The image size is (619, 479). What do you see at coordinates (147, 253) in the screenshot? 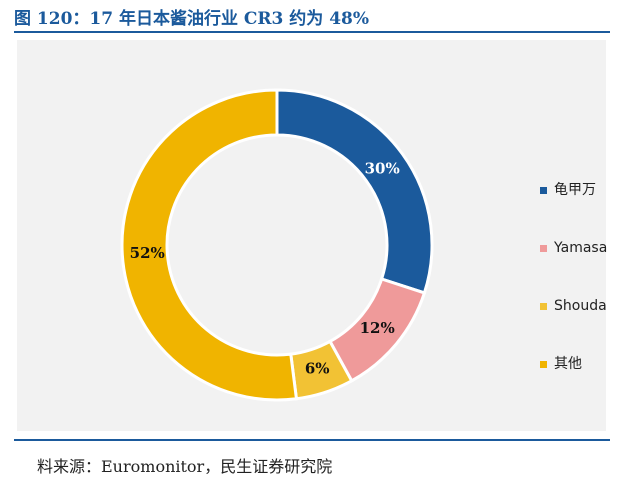
I see `slice-value-label-3: 52%` at bounding box center [147, 253].